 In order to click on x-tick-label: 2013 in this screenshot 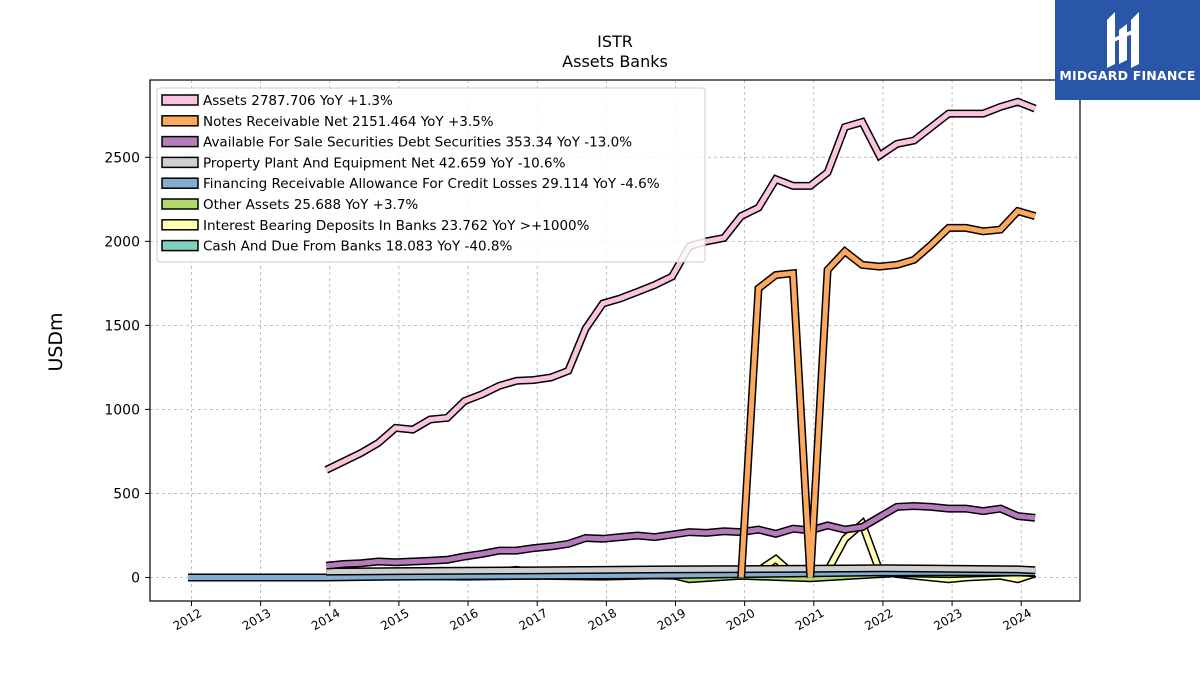, I will do `click(256, 619)`.